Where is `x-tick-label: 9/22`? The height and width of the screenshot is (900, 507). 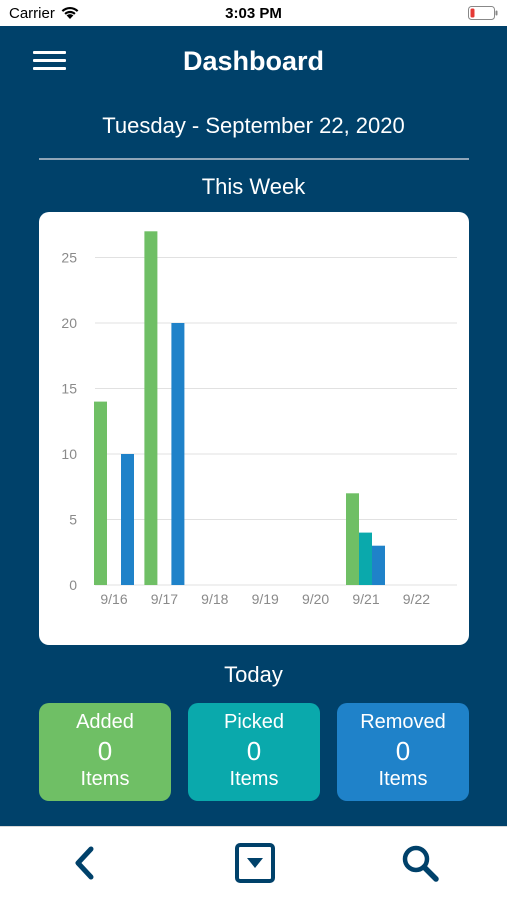 x-tick-label: 9/22 is located at coordinates (416, 599).